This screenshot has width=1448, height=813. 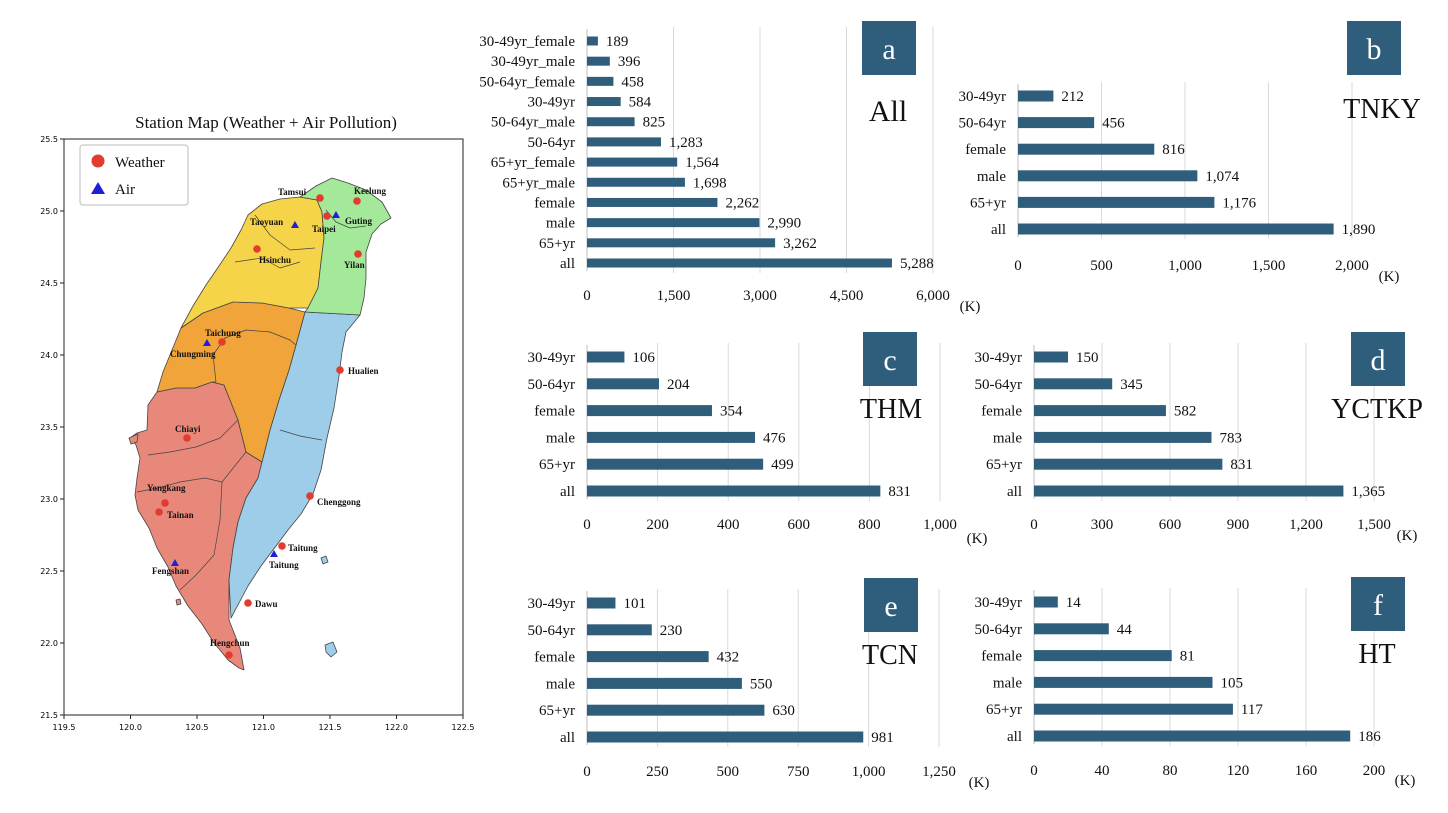 What do you see at coordinates (125, 190) in the screenshot?
I see `legend-air-label: Air` at bounding box center [125, 190].